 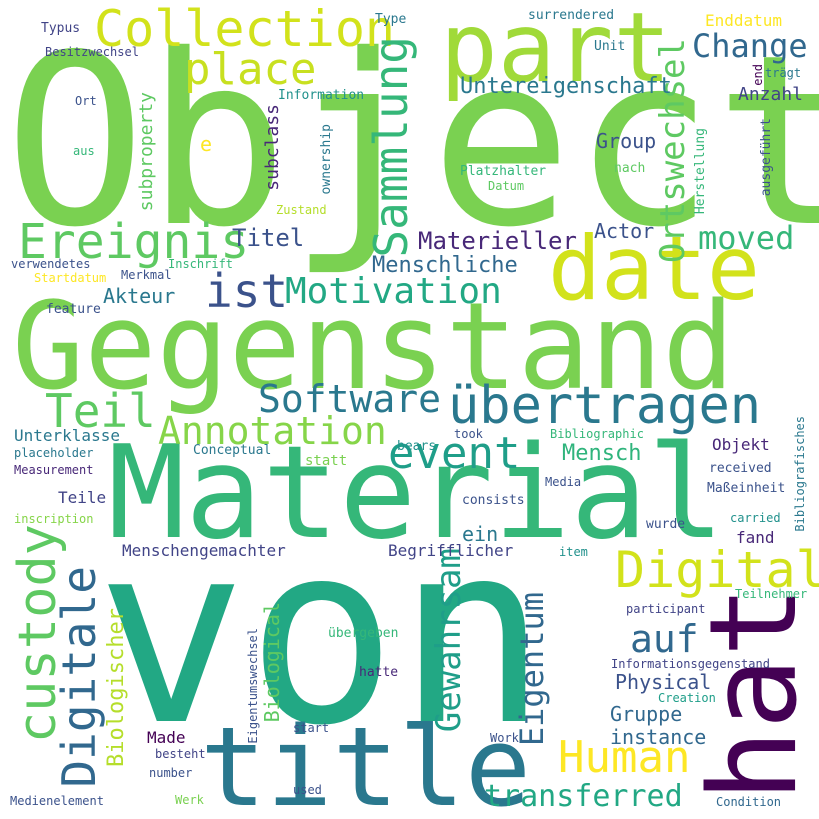 What do you see at coordinates (566, 86) in the screenshot?
I see `word-untereigenschaft: Untereigenschaft` at bounding box center [566, 86].